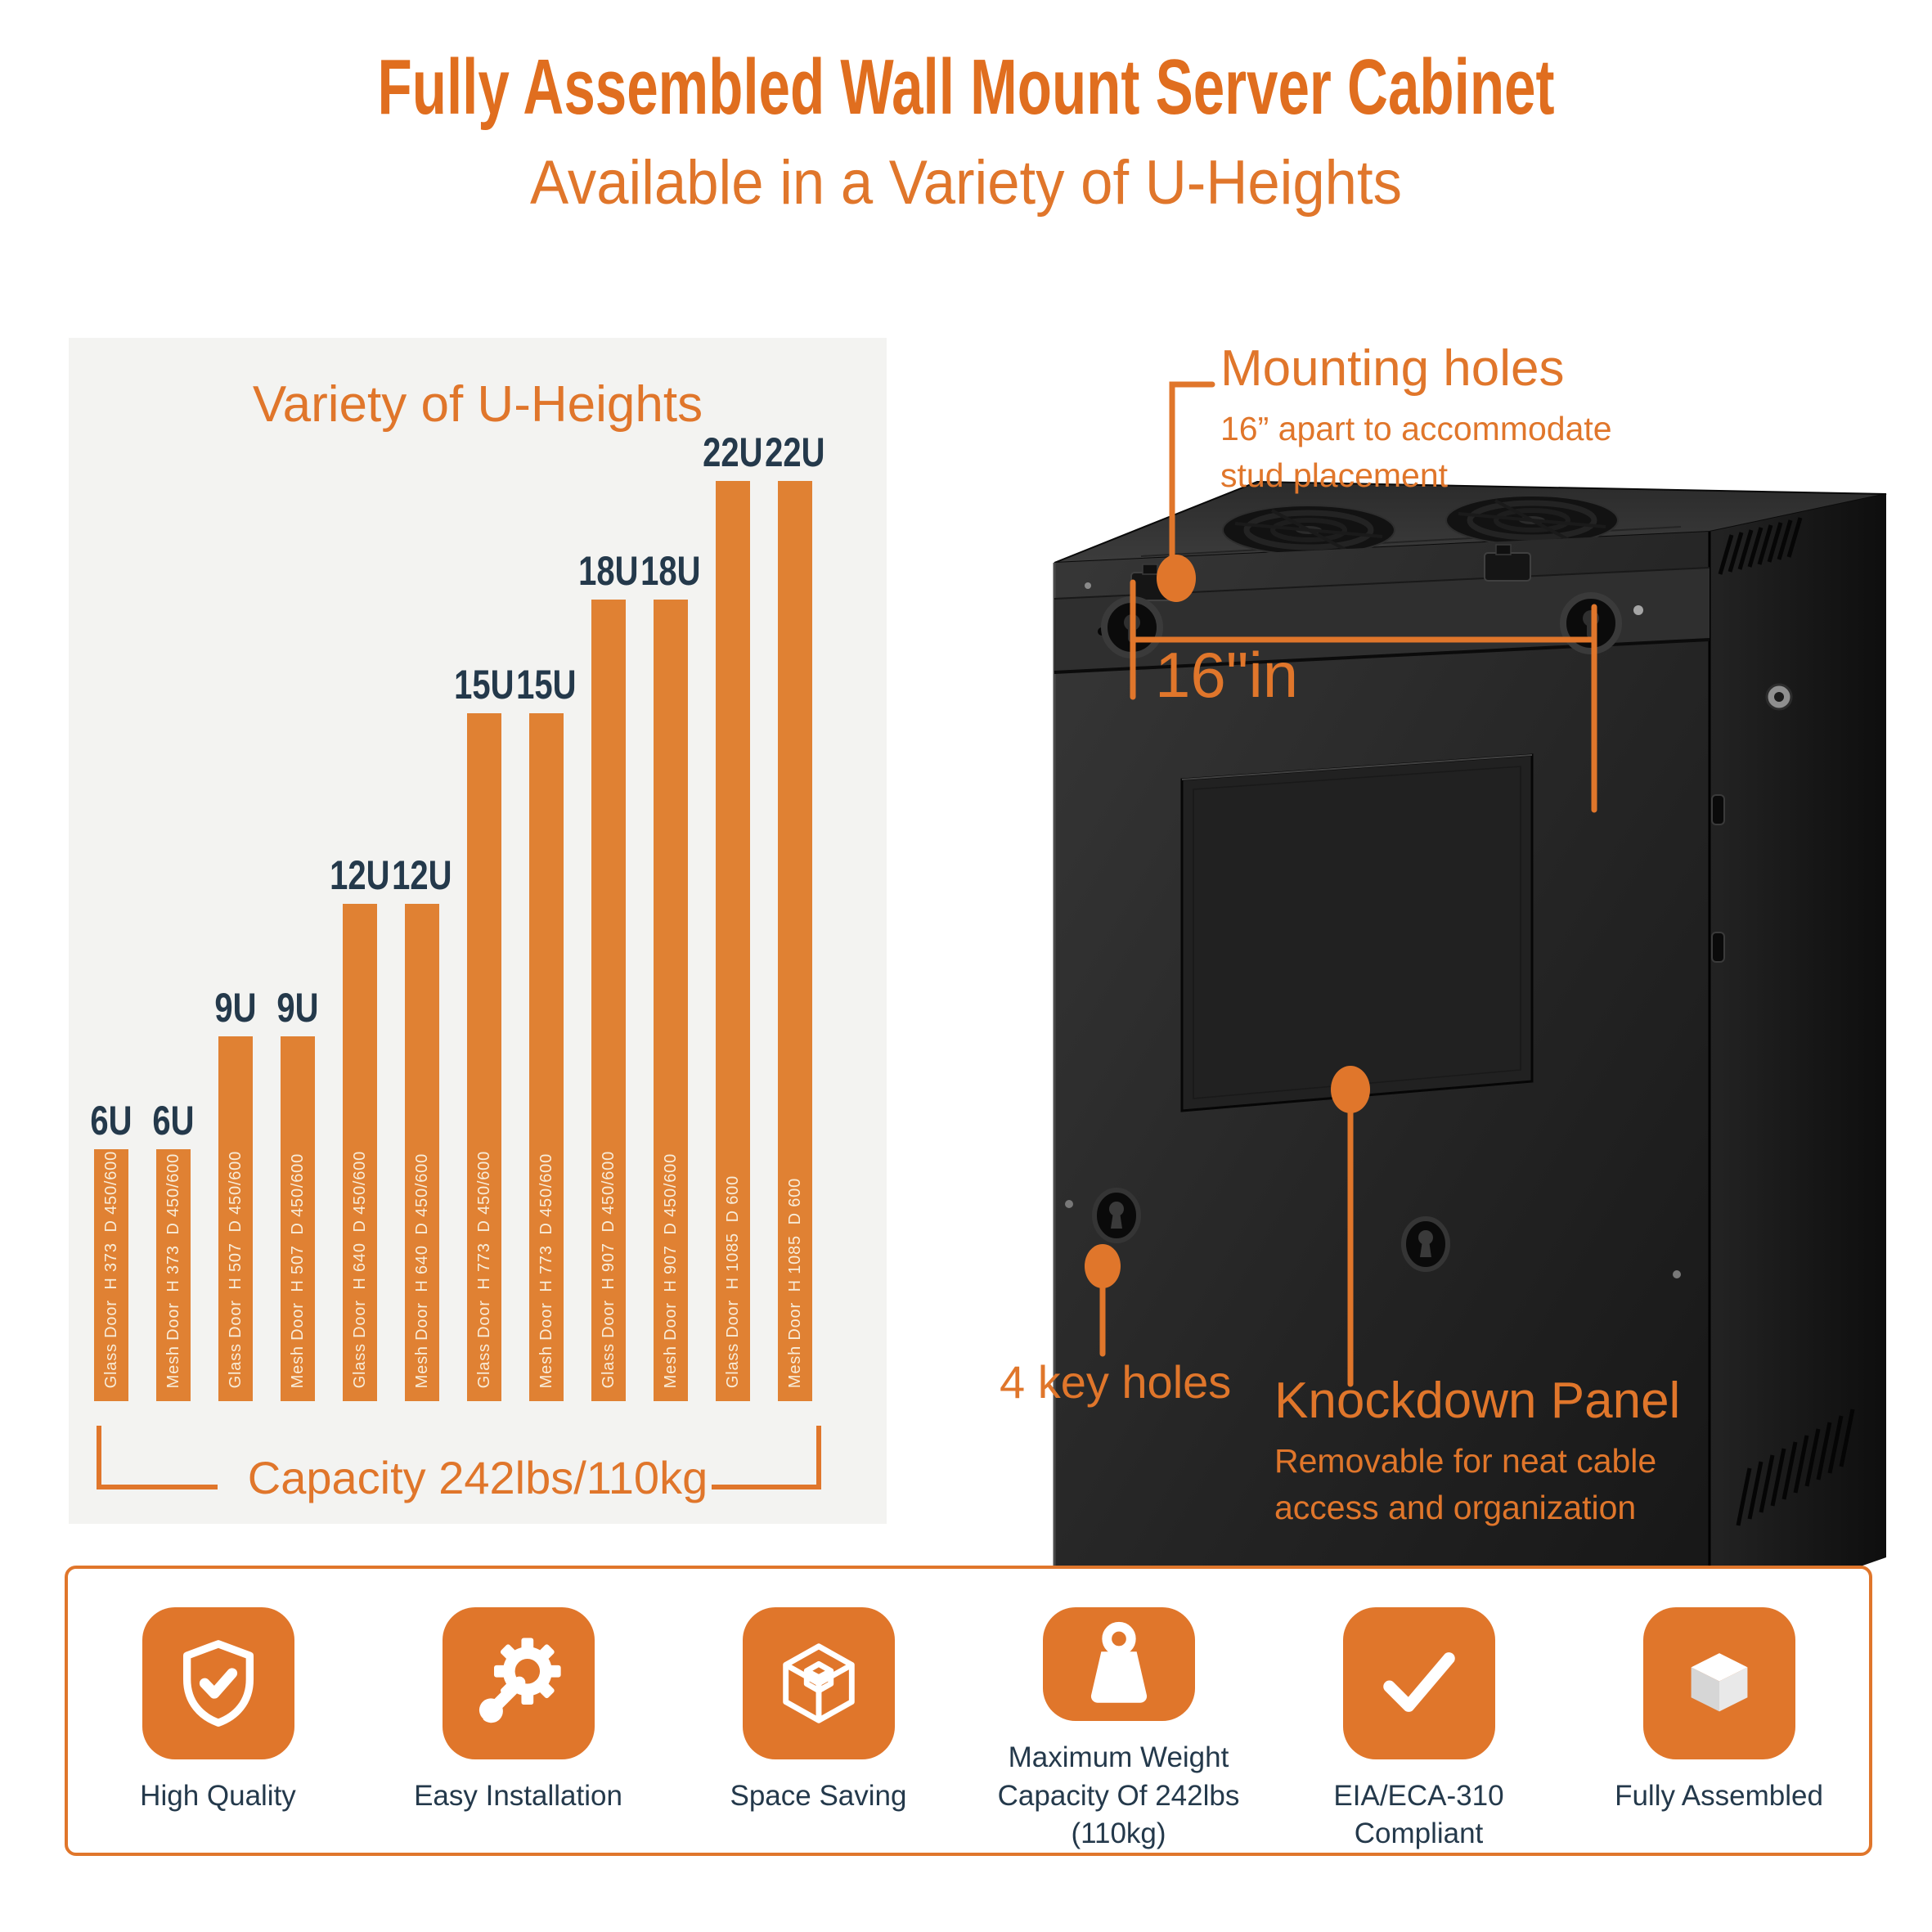 Image resolution: width=1932 pixels, height=1932 pixels. What do you see at coordinates (298, 1270) in the screenshot?
I see `bar-spec-label: Mesh Door H 507 D 450/600` at bounding box center [298, 1270].